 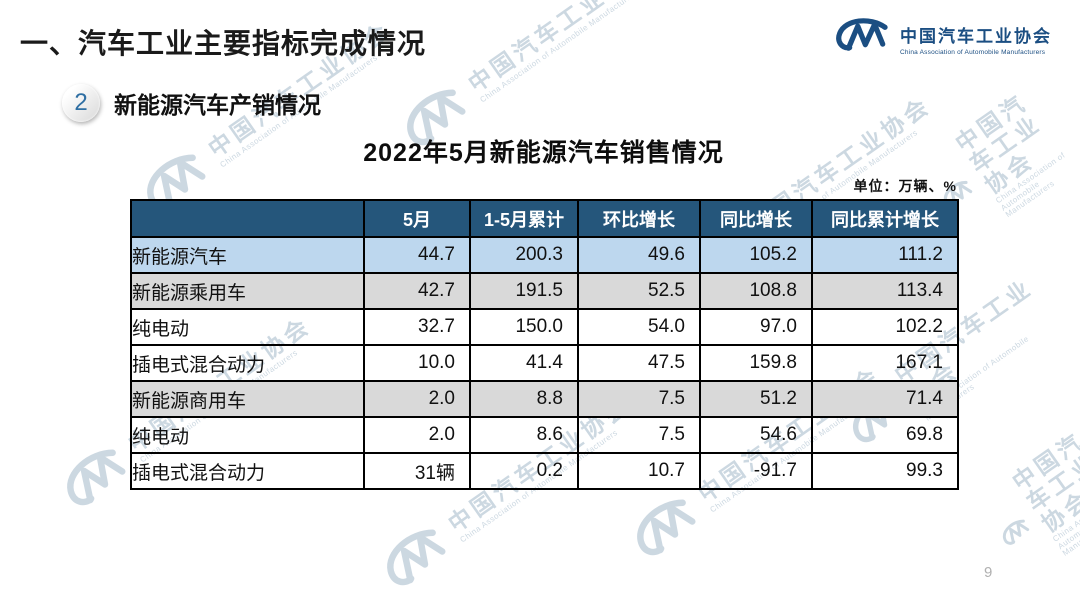 What do you see at coordinates (524, 218) in the screenshot?
I see `header-cell: 1-5月累计` at bounding box center [524, 218].